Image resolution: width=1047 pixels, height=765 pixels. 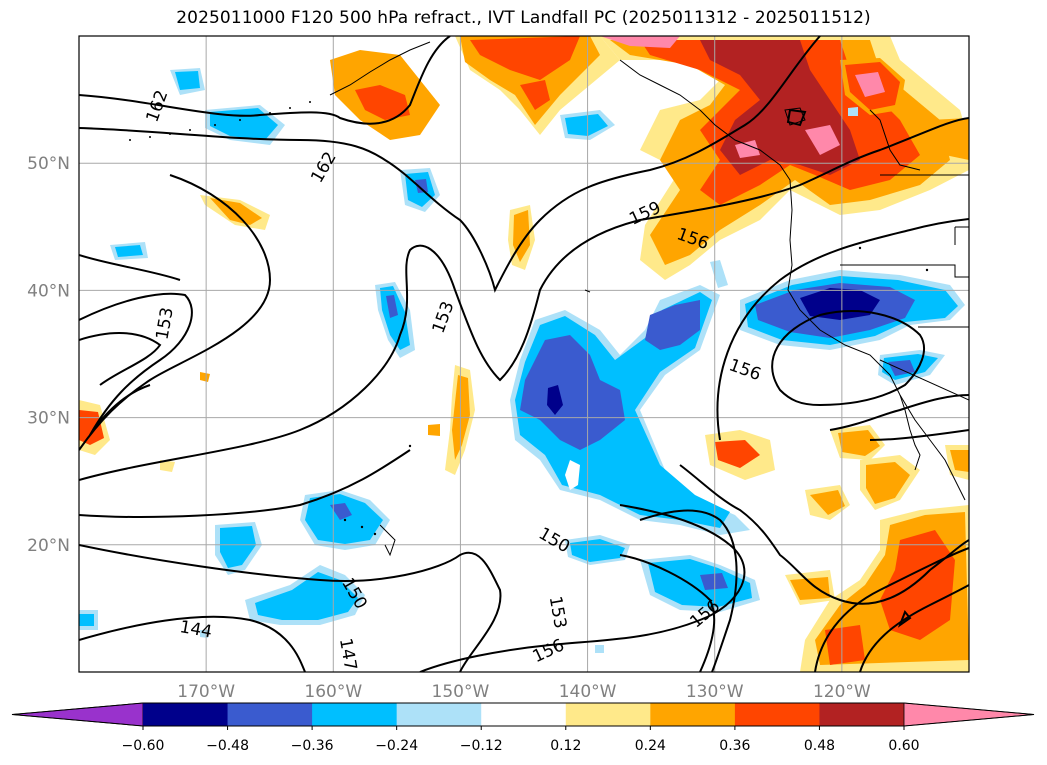 I want to click on lat-tick-label: 40°N, so click(x=48, y=291).